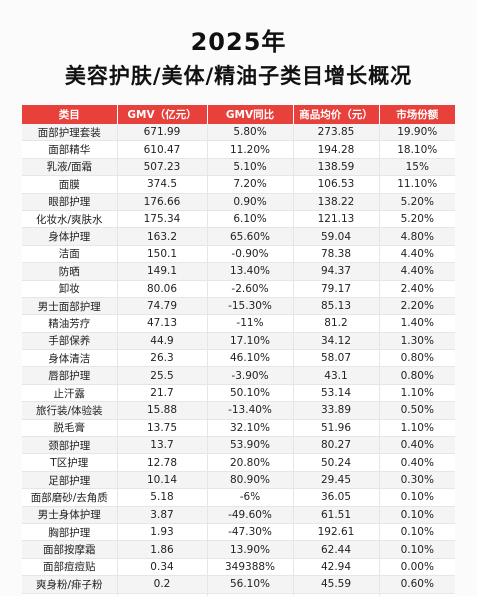 The width and height of the screenshot is (477, 596). What do you see at coordinates (336, 254) in the screenshot?
I see `cell-avg-price: 78.38` at bounding box center [336, 254].